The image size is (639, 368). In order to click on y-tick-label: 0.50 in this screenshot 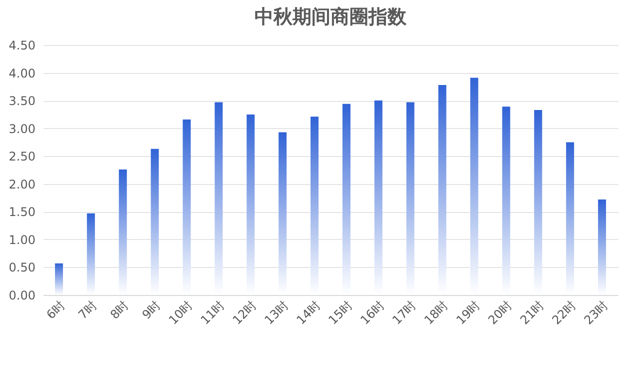, I will do `click(22, 267)`.